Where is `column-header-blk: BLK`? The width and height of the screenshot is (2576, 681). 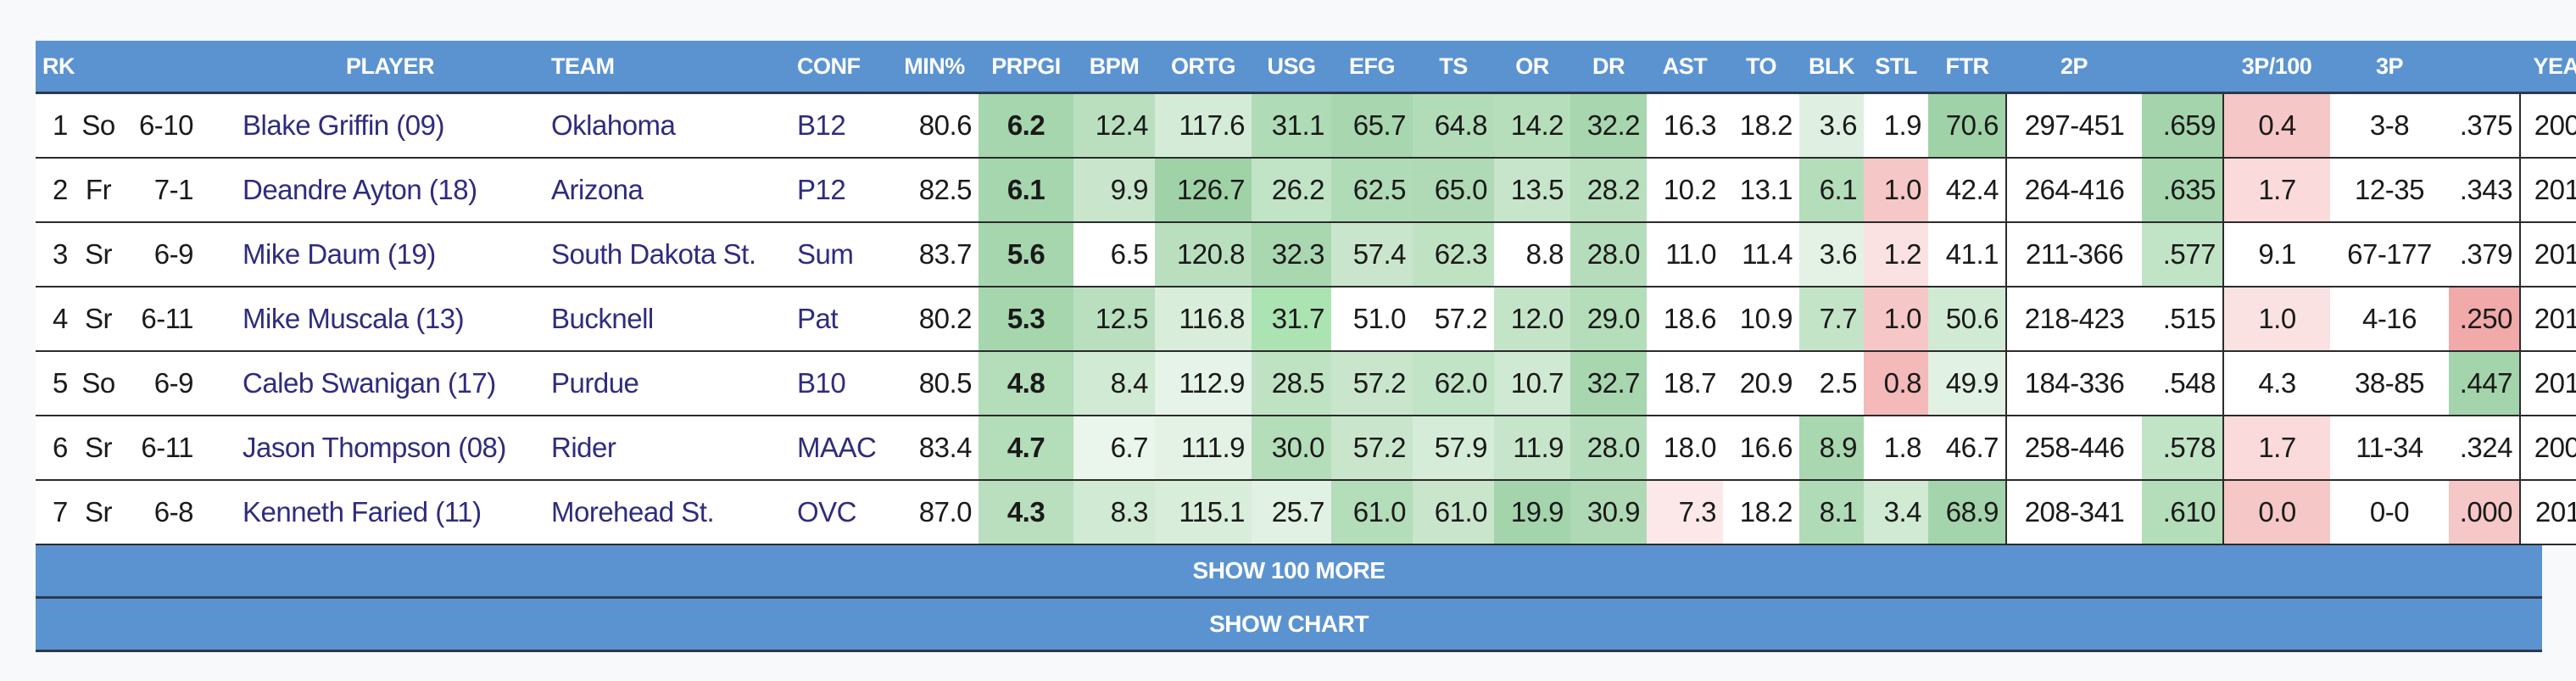 column-header-blk: BLK is located at coordinates (1831, 67).